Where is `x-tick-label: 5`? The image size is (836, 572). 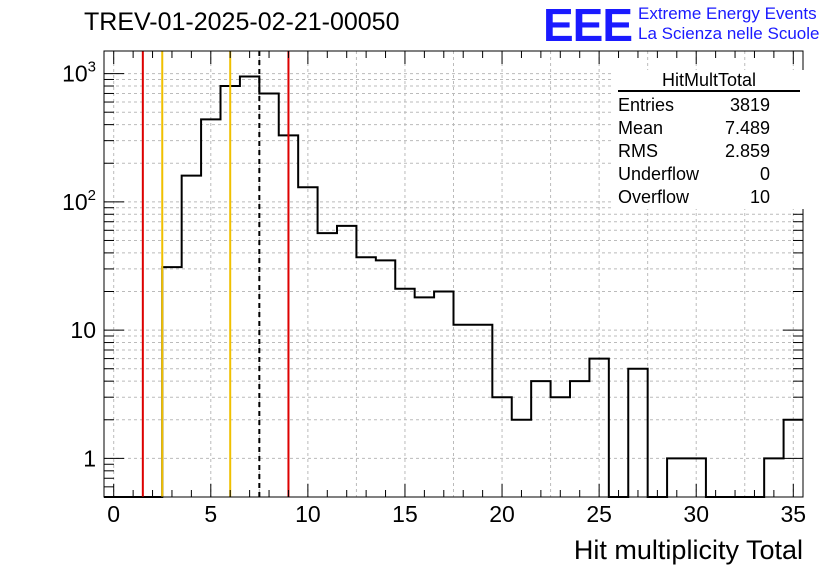
x-tick-label: 5 is located at coordinates (210, 514).